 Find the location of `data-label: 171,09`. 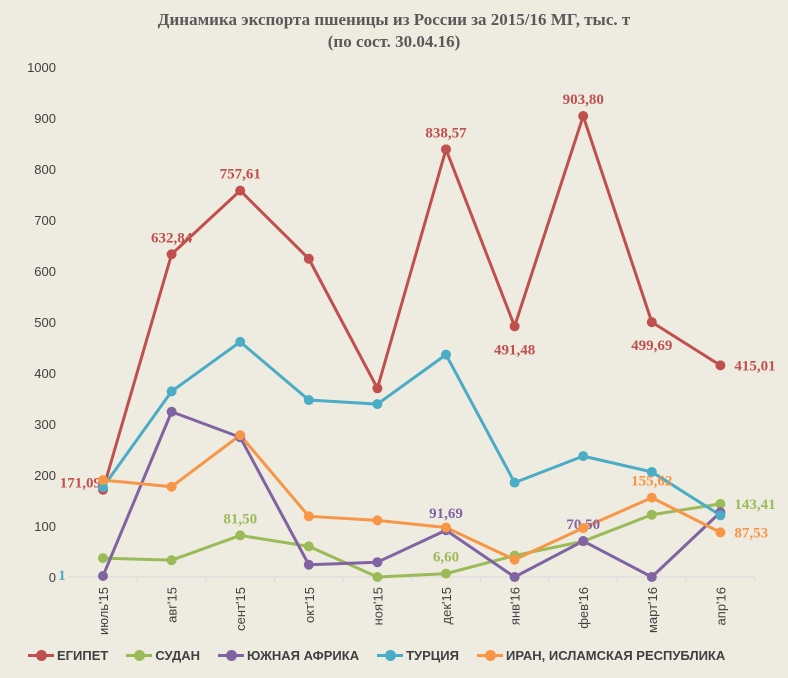

data-label: 171,09 is located at coordinates (80, 484).